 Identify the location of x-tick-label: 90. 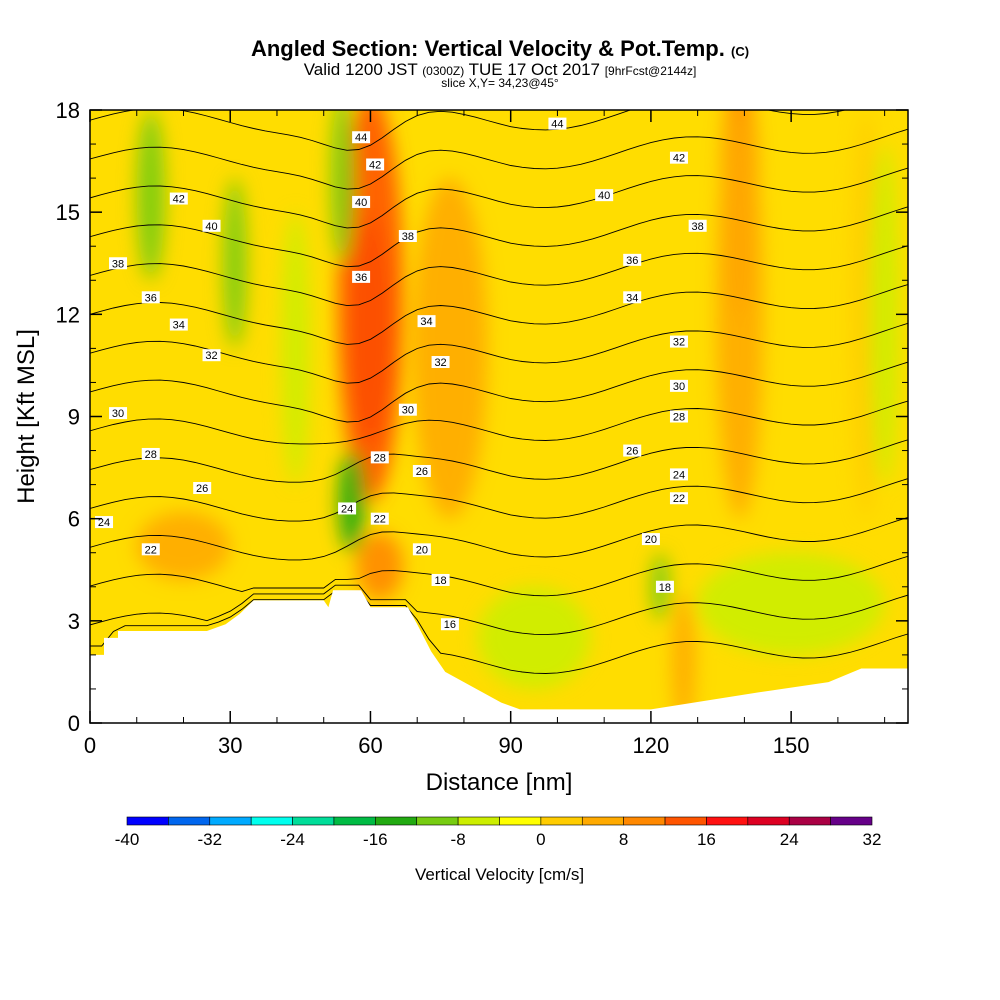
(510, 745).